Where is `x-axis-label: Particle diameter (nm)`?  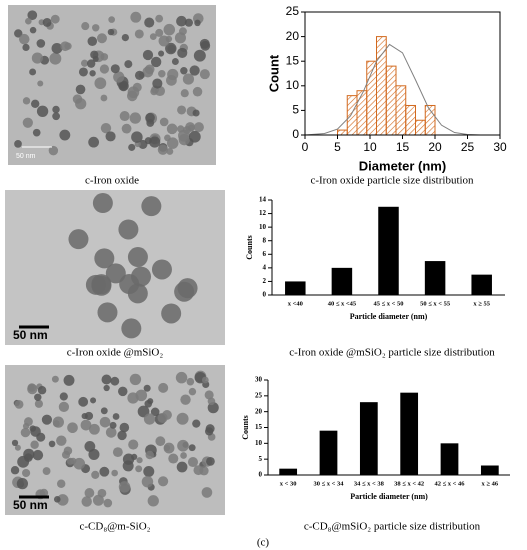
x-axis-label: Particle diameter (nm) is located at coordinates (389, 316).